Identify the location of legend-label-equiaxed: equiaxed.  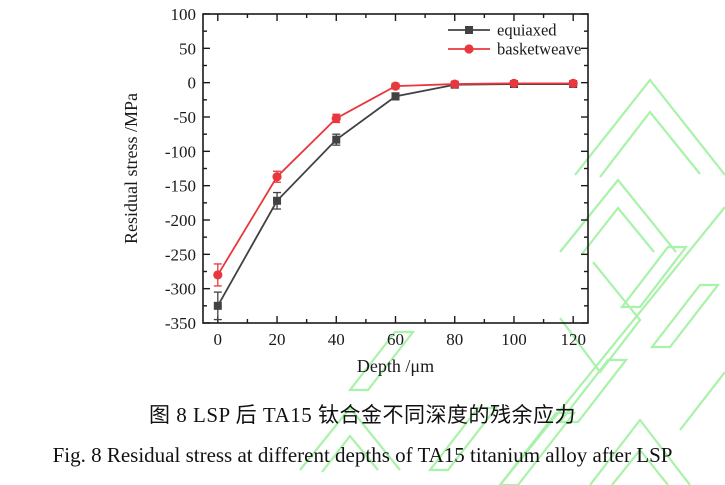
(527, 30).